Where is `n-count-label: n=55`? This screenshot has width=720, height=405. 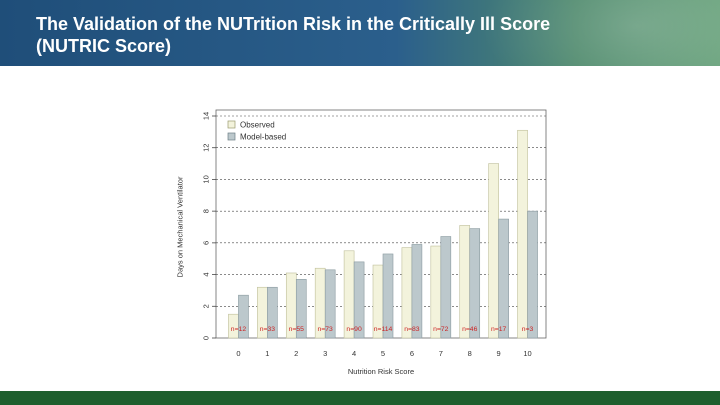 n-count-label: n=55 is located at coordinates (297, 329).